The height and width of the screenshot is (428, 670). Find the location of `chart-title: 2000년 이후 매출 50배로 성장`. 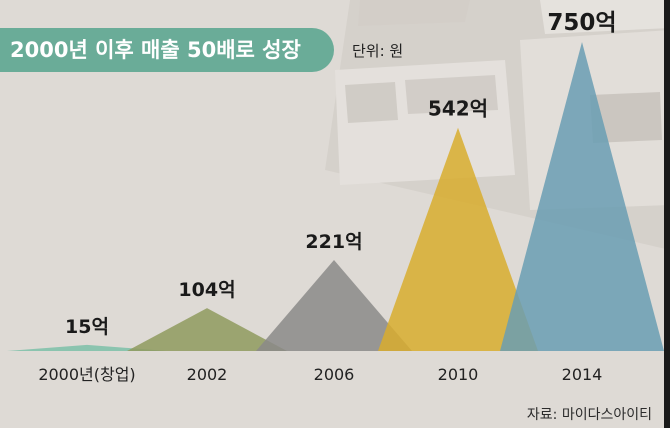

chart-title: 2000년 이후 매출 50배로 성장 is located at coordinates (167, 50).